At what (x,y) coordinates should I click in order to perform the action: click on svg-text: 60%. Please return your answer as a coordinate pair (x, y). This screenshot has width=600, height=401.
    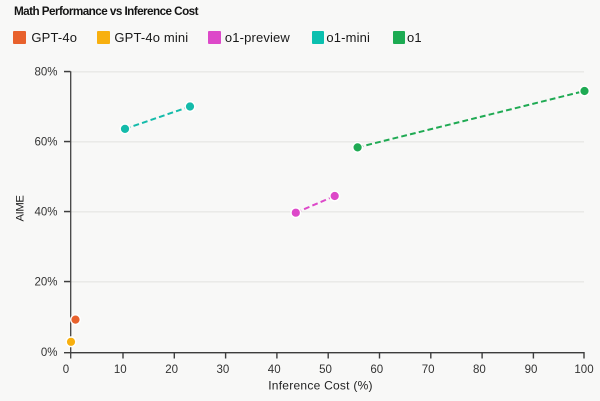
    Looking at the image, I should click on (45, 143).